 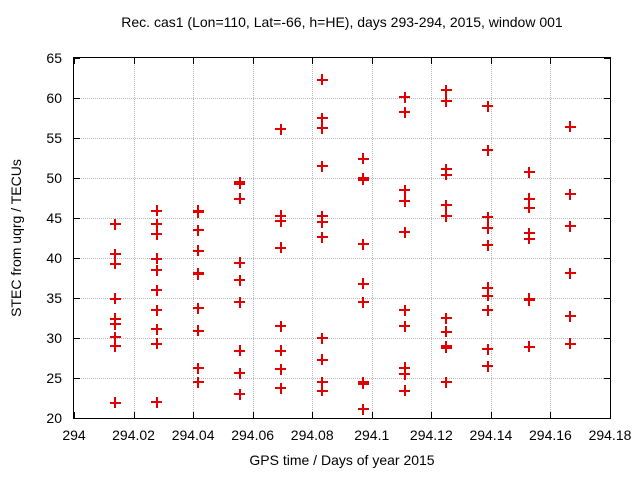 What do you see at coordinates (431, 435) in the screenshot?
I see `x-tick-label: 294.12` at bounding box center [431, 435].